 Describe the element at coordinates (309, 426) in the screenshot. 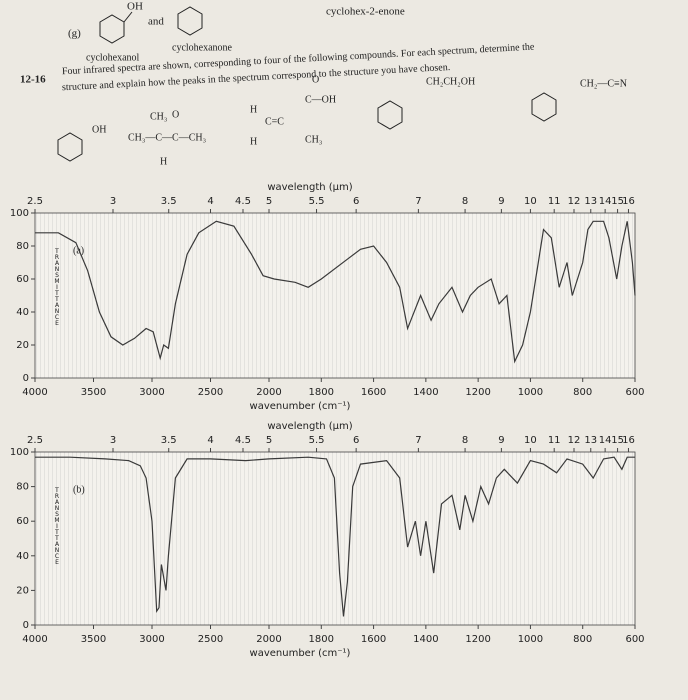

I see `x2-axis-label: wavelength (μm)` at that location.